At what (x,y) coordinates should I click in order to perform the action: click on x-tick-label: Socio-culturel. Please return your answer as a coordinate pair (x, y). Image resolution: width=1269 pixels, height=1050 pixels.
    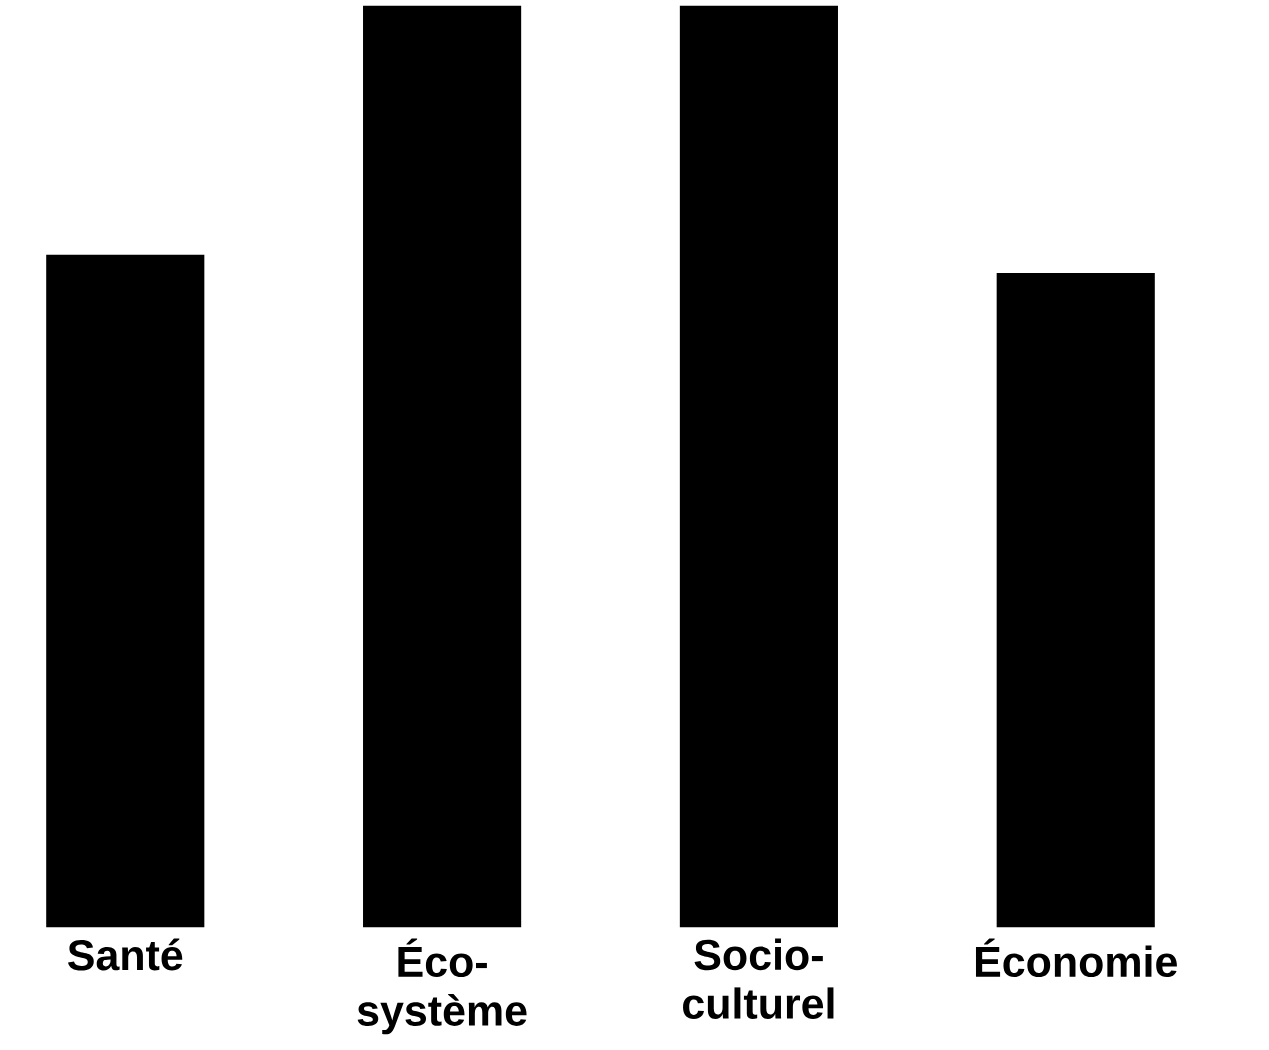
    Looking at the image, I should click on (758, 978).